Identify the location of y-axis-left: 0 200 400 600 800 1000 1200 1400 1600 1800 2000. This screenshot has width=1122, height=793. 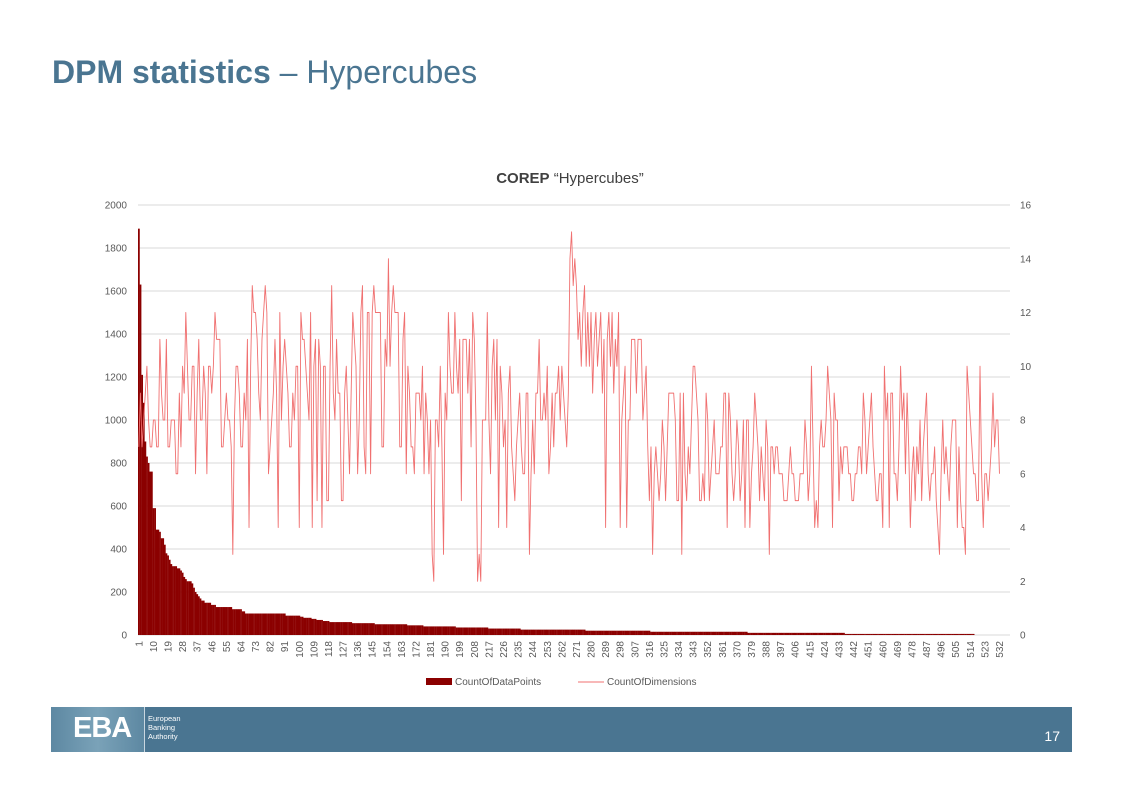
(116, 421).